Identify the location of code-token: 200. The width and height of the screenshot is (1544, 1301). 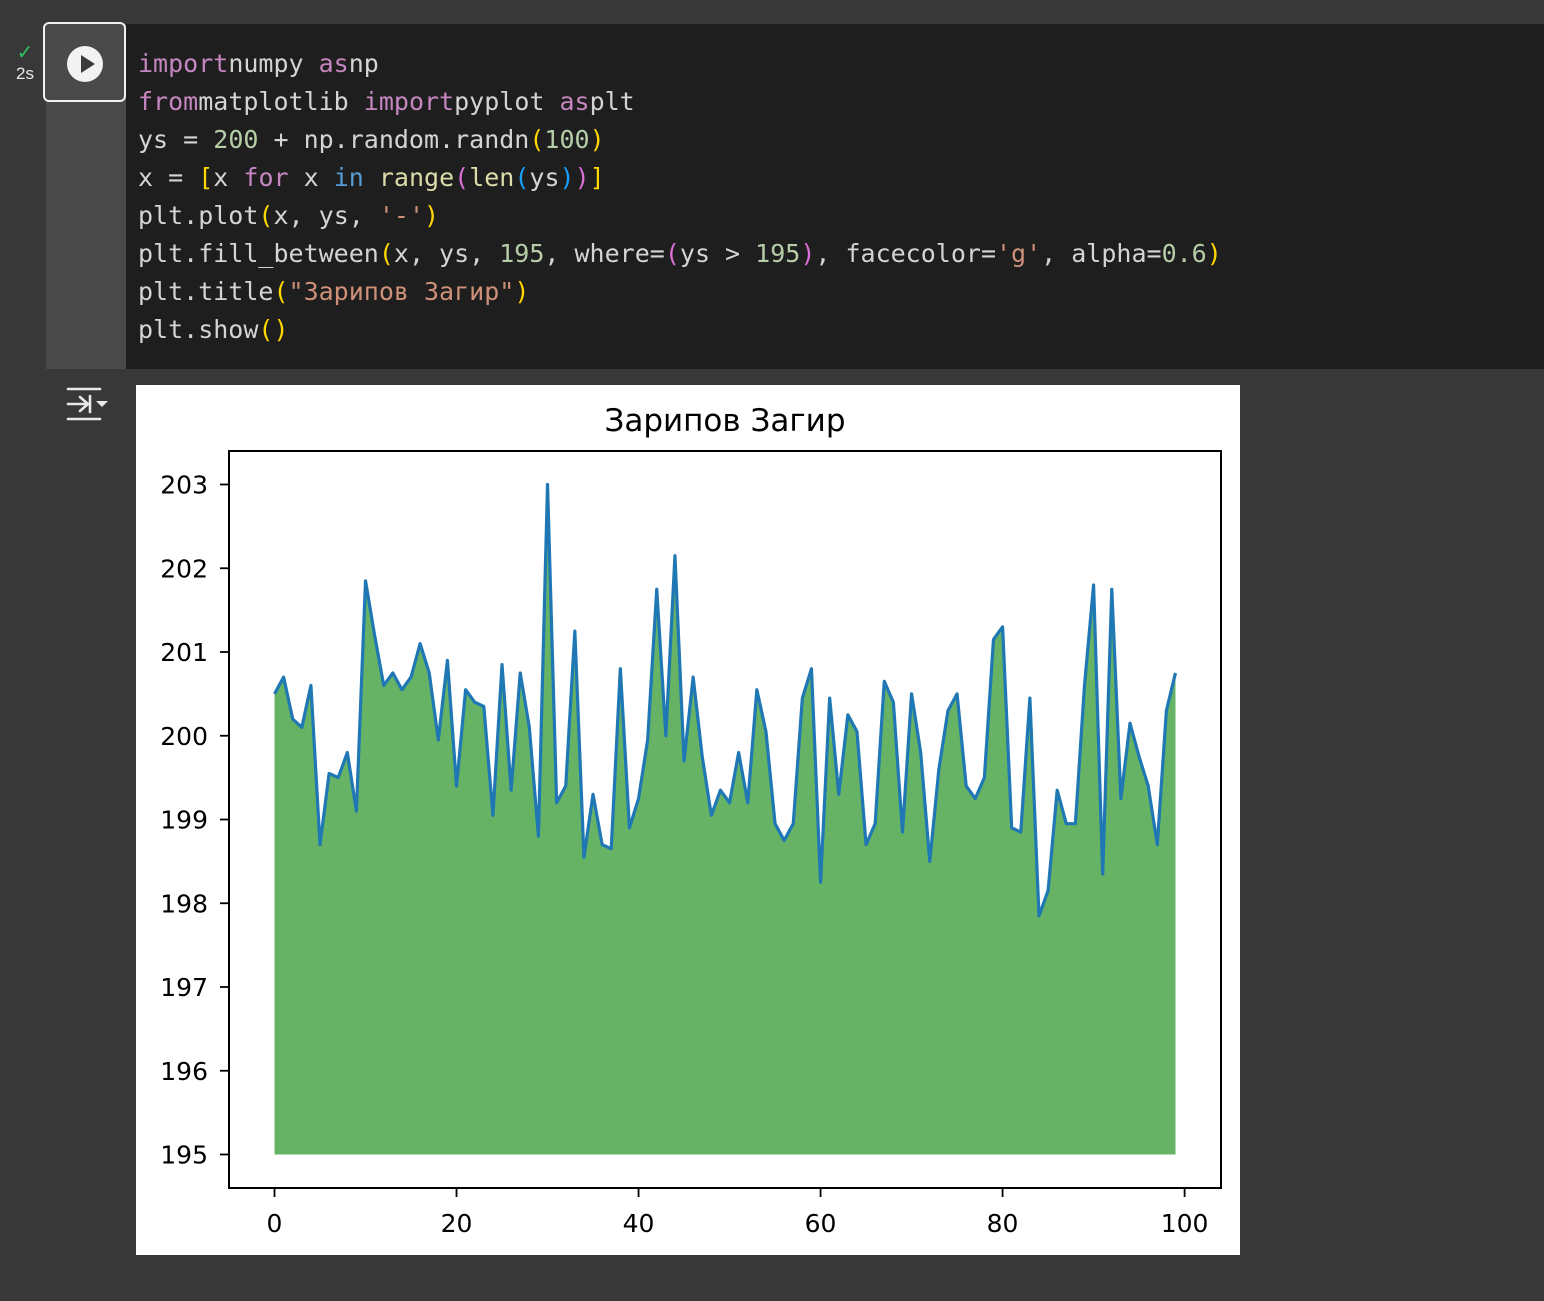
(236, 139).